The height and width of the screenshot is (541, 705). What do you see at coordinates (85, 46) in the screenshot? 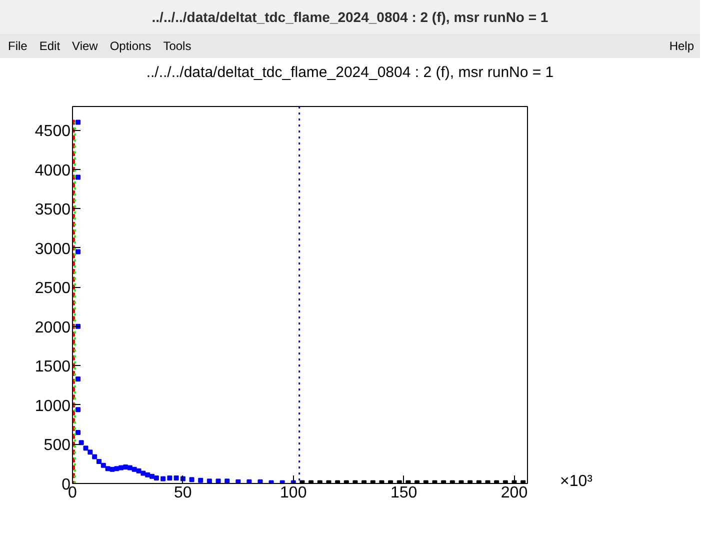
I see `text: View` at bounding box center [85, 46].